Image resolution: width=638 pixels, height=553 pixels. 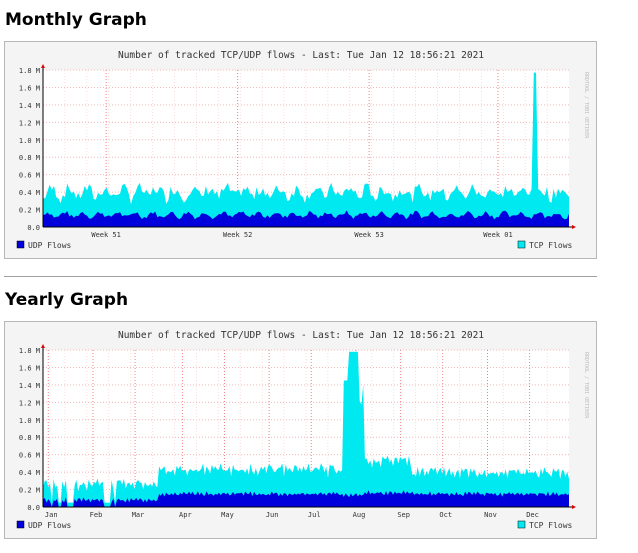 What do you see at coordinates (67, 300) in the screenshot?
I see `yearly-graph-heading: Yearly Graph` at bounding box center [67, 300].